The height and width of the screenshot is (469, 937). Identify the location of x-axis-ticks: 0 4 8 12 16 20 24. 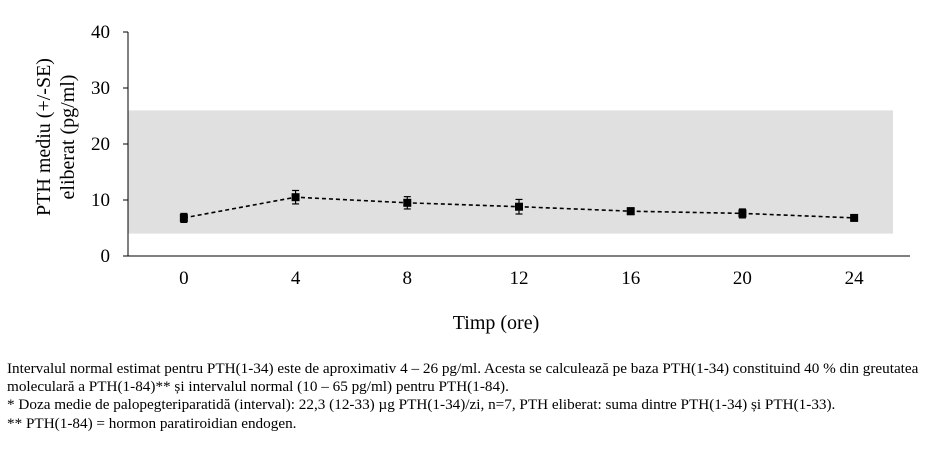
(521, 278).